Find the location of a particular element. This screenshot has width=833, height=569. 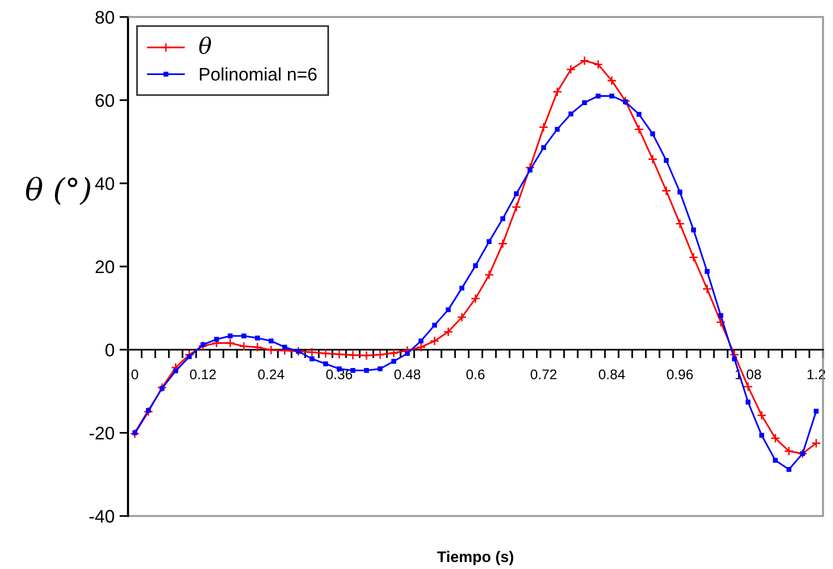

x-tick-label: 0.72 is located at coordinates (543, 374).